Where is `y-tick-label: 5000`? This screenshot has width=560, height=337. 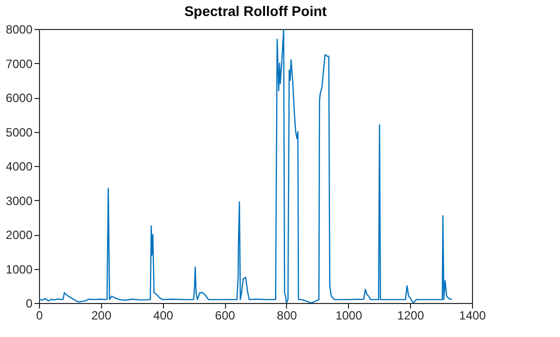
y-tick-label: 5000 is located at coordinates (19, 132).